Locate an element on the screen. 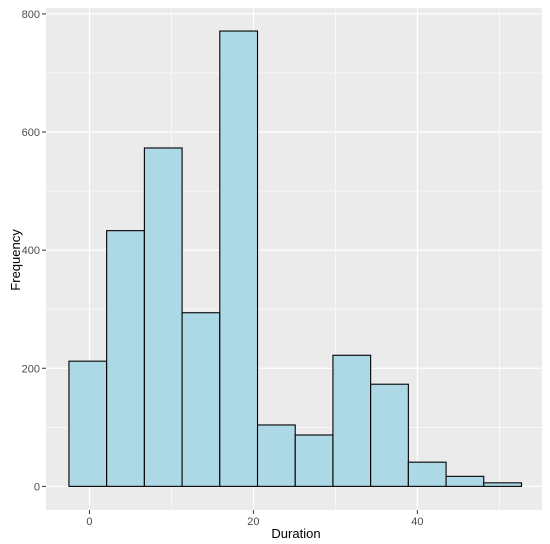  x-axis-title: Duration is located at coordinates (295, 533).